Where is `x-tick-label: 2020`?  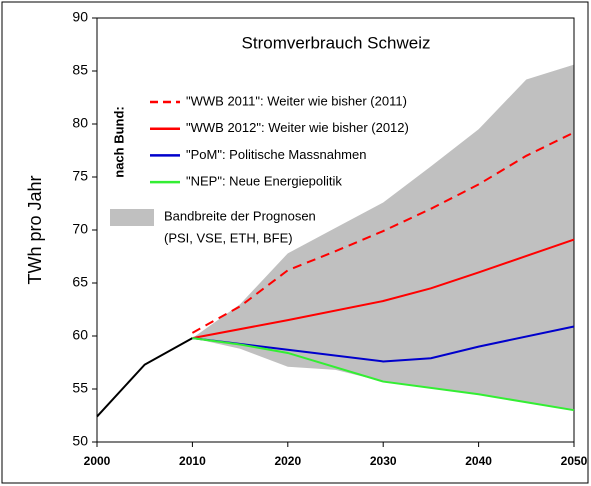
x-tick-label: 2020 is located at coordinates (287, 461).